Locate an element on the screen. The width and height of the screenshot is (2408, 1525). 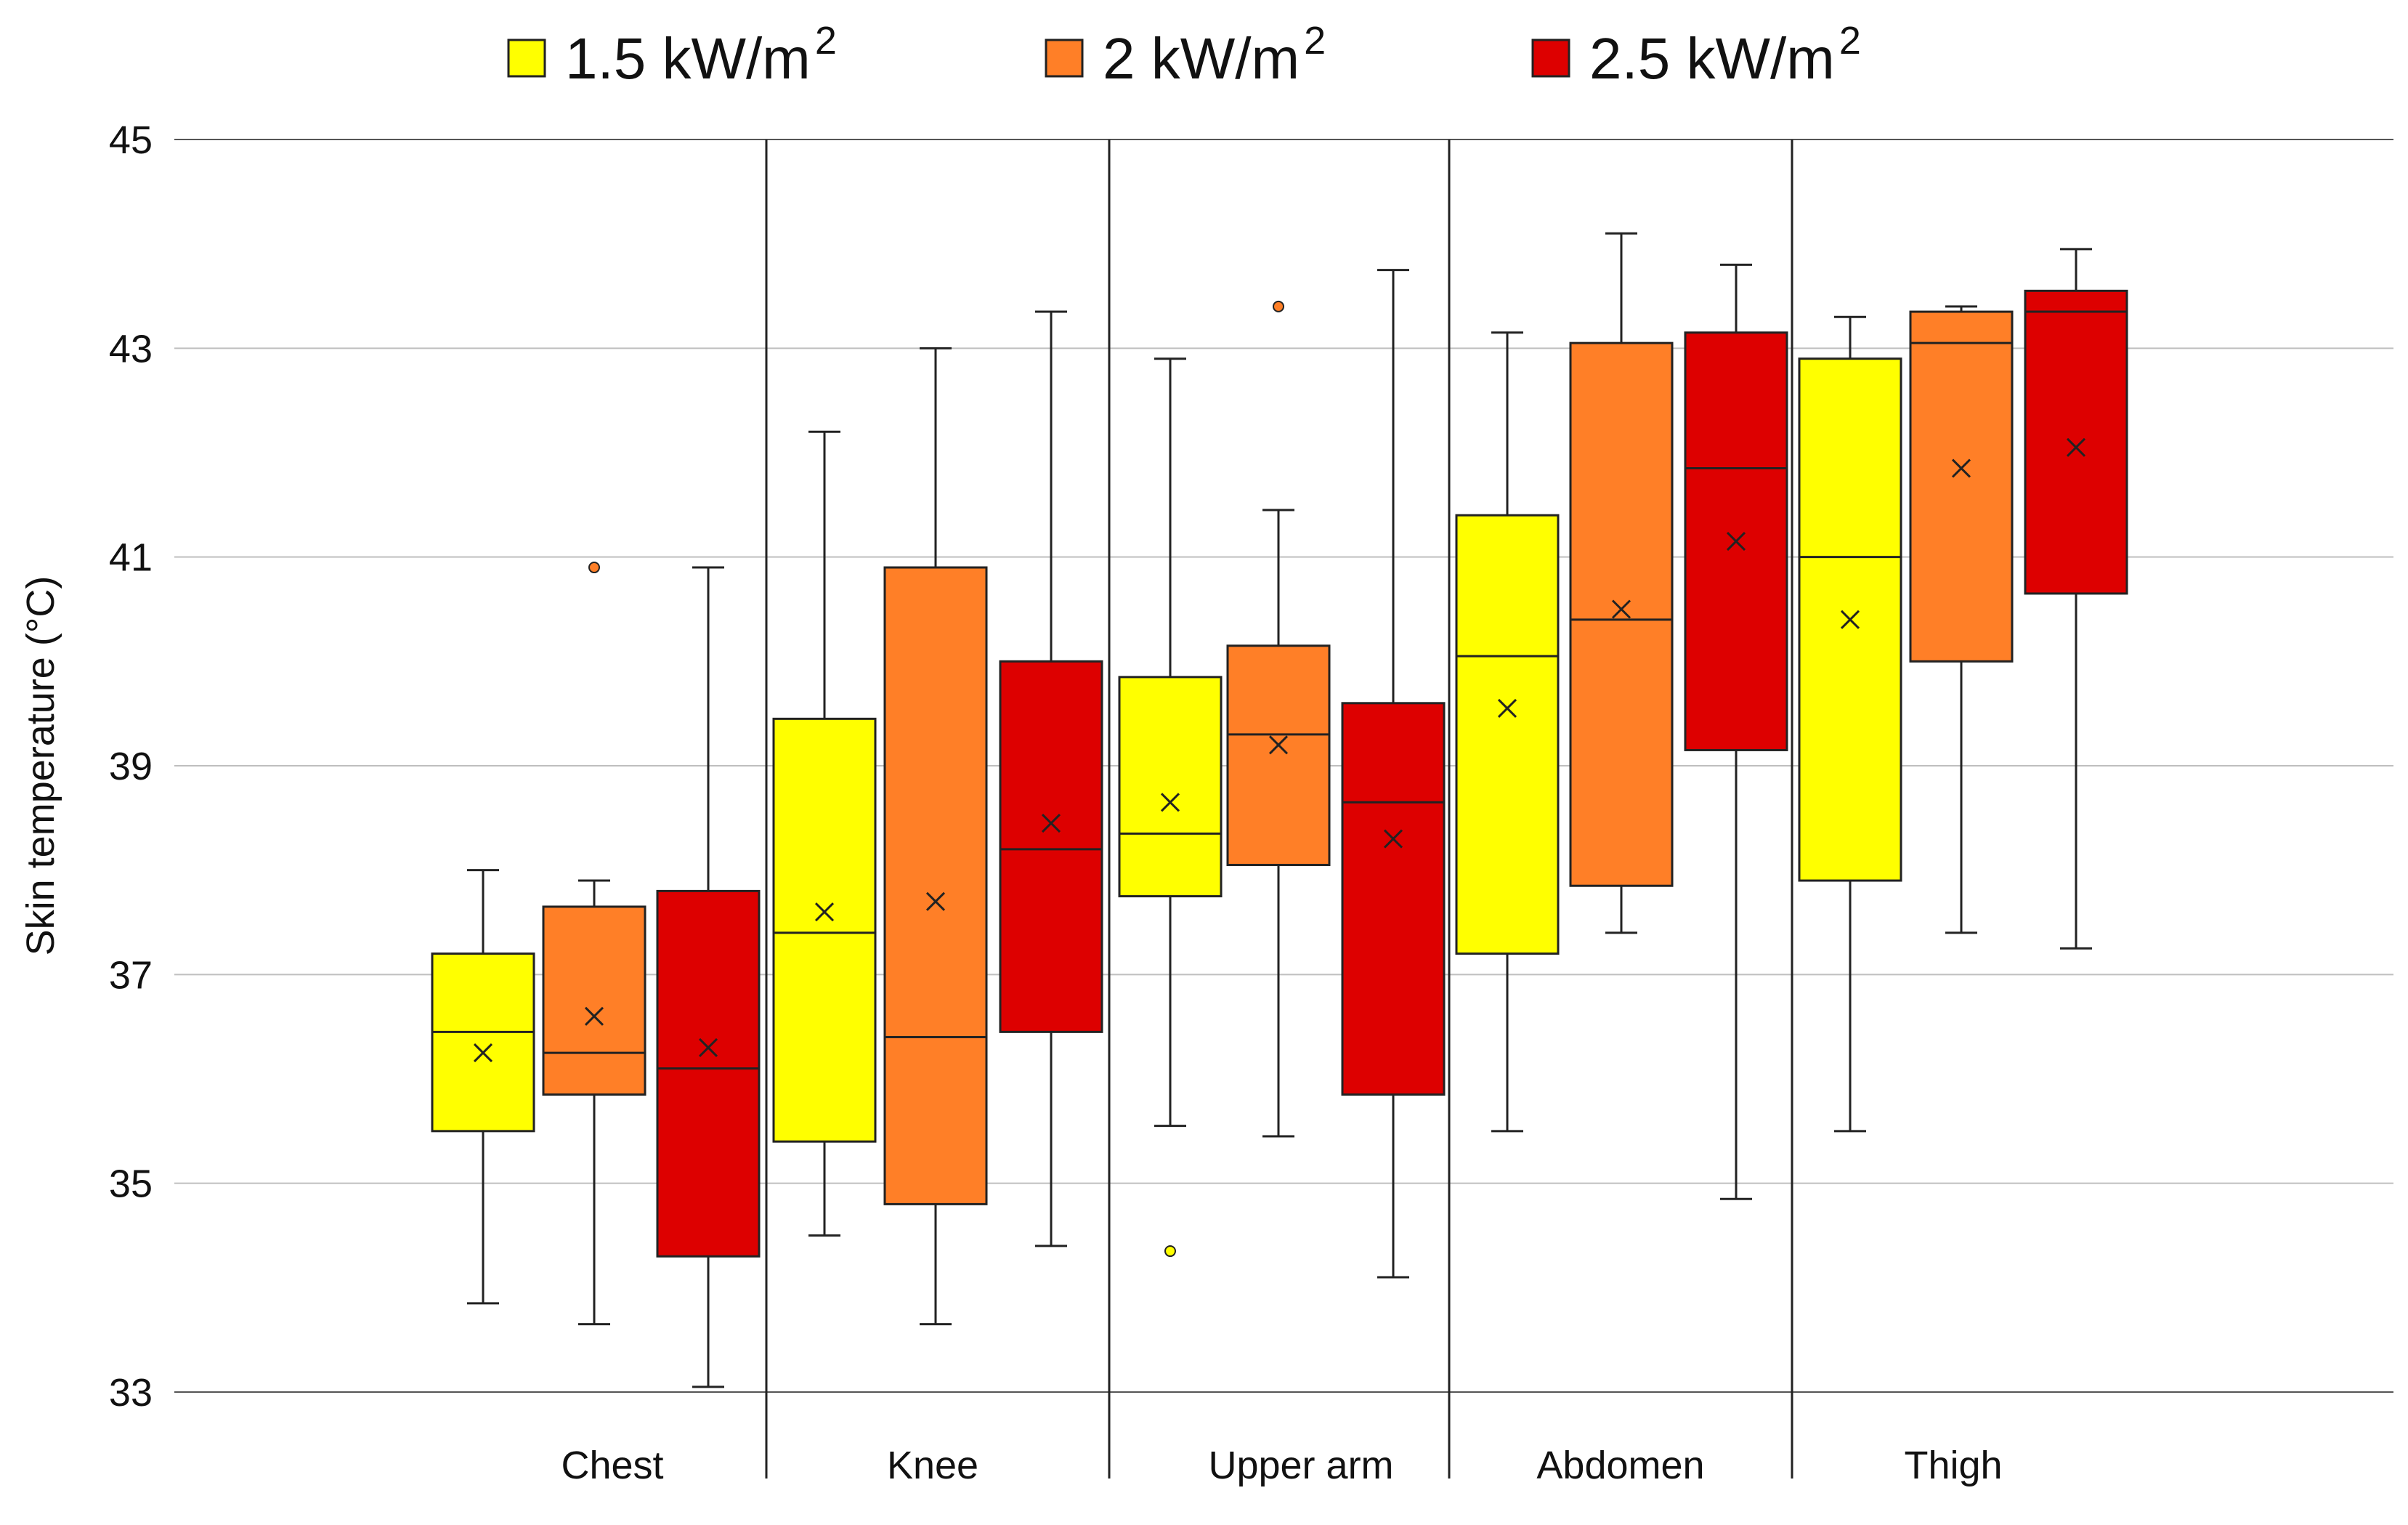
category-label: Abdomen is located at coordinates (1620, 1465).